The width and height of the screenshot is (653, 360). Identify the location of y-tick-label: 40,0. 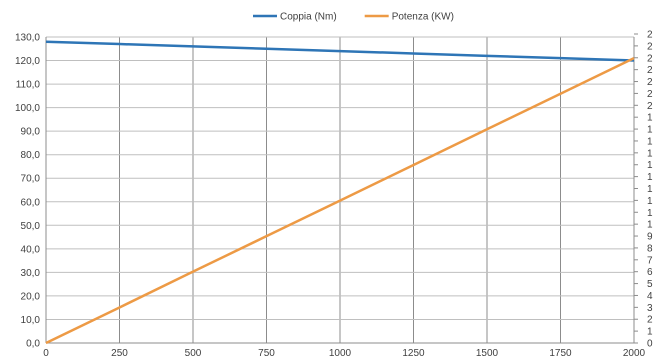
(31, 249).